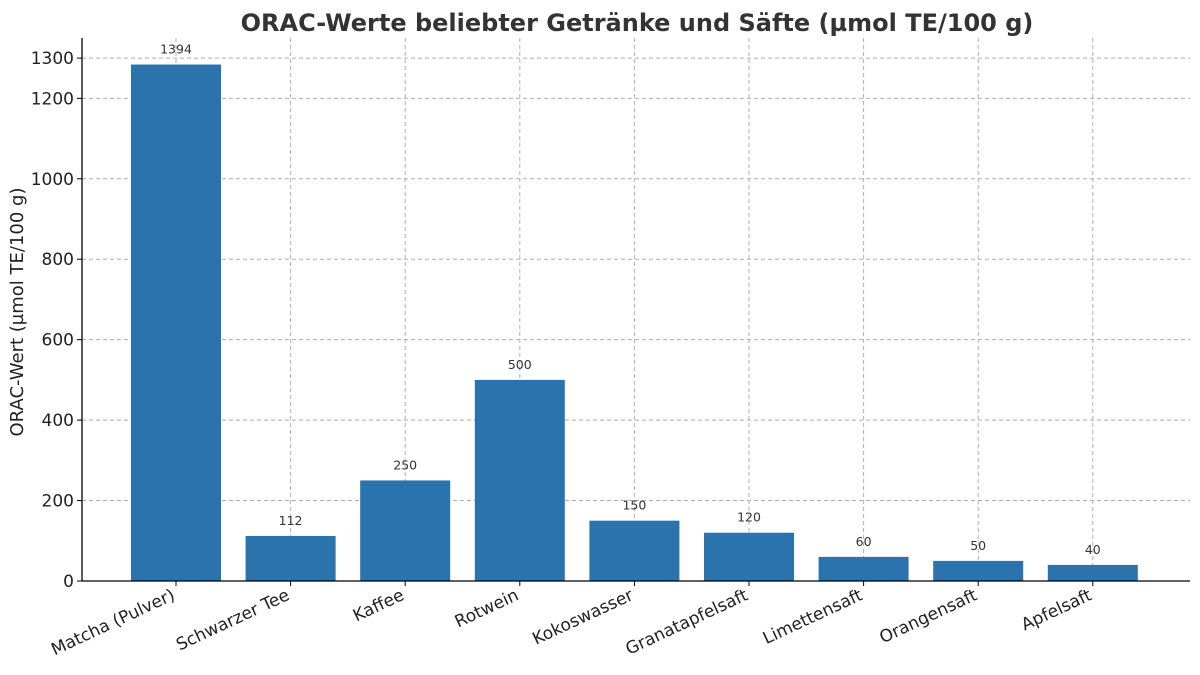 Image resolution: width=1200 pixels, height=675 pixels. Describe the element at coordinates (405, 464) in the screenshot. I see `bar-value-label: 250` at that location.